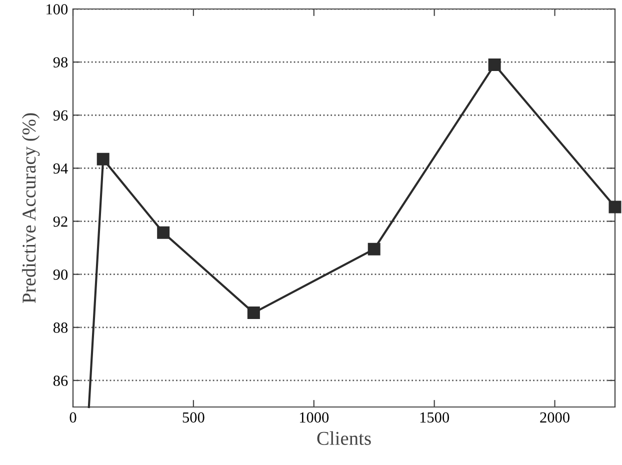  What do you see at coordinates (31, 208) in the screenshot?
I see `y-axis-title: Predictive Accuracy (%)` at bounding box center [31, 208].